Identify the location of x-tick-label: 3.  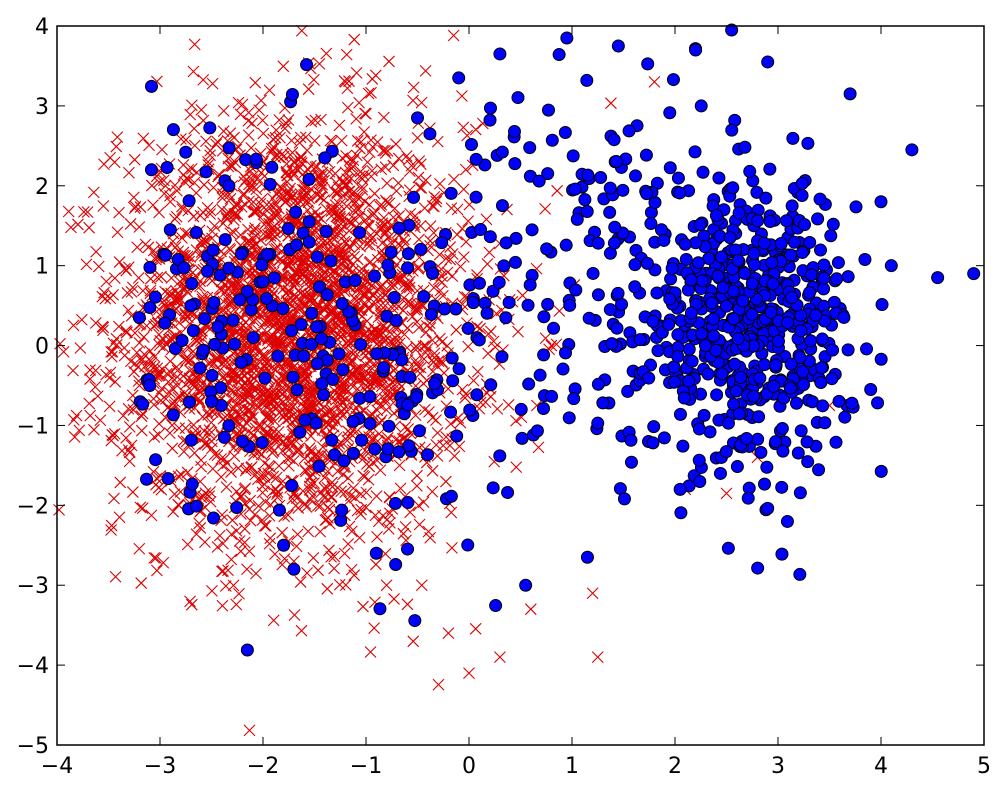
(778, 766).